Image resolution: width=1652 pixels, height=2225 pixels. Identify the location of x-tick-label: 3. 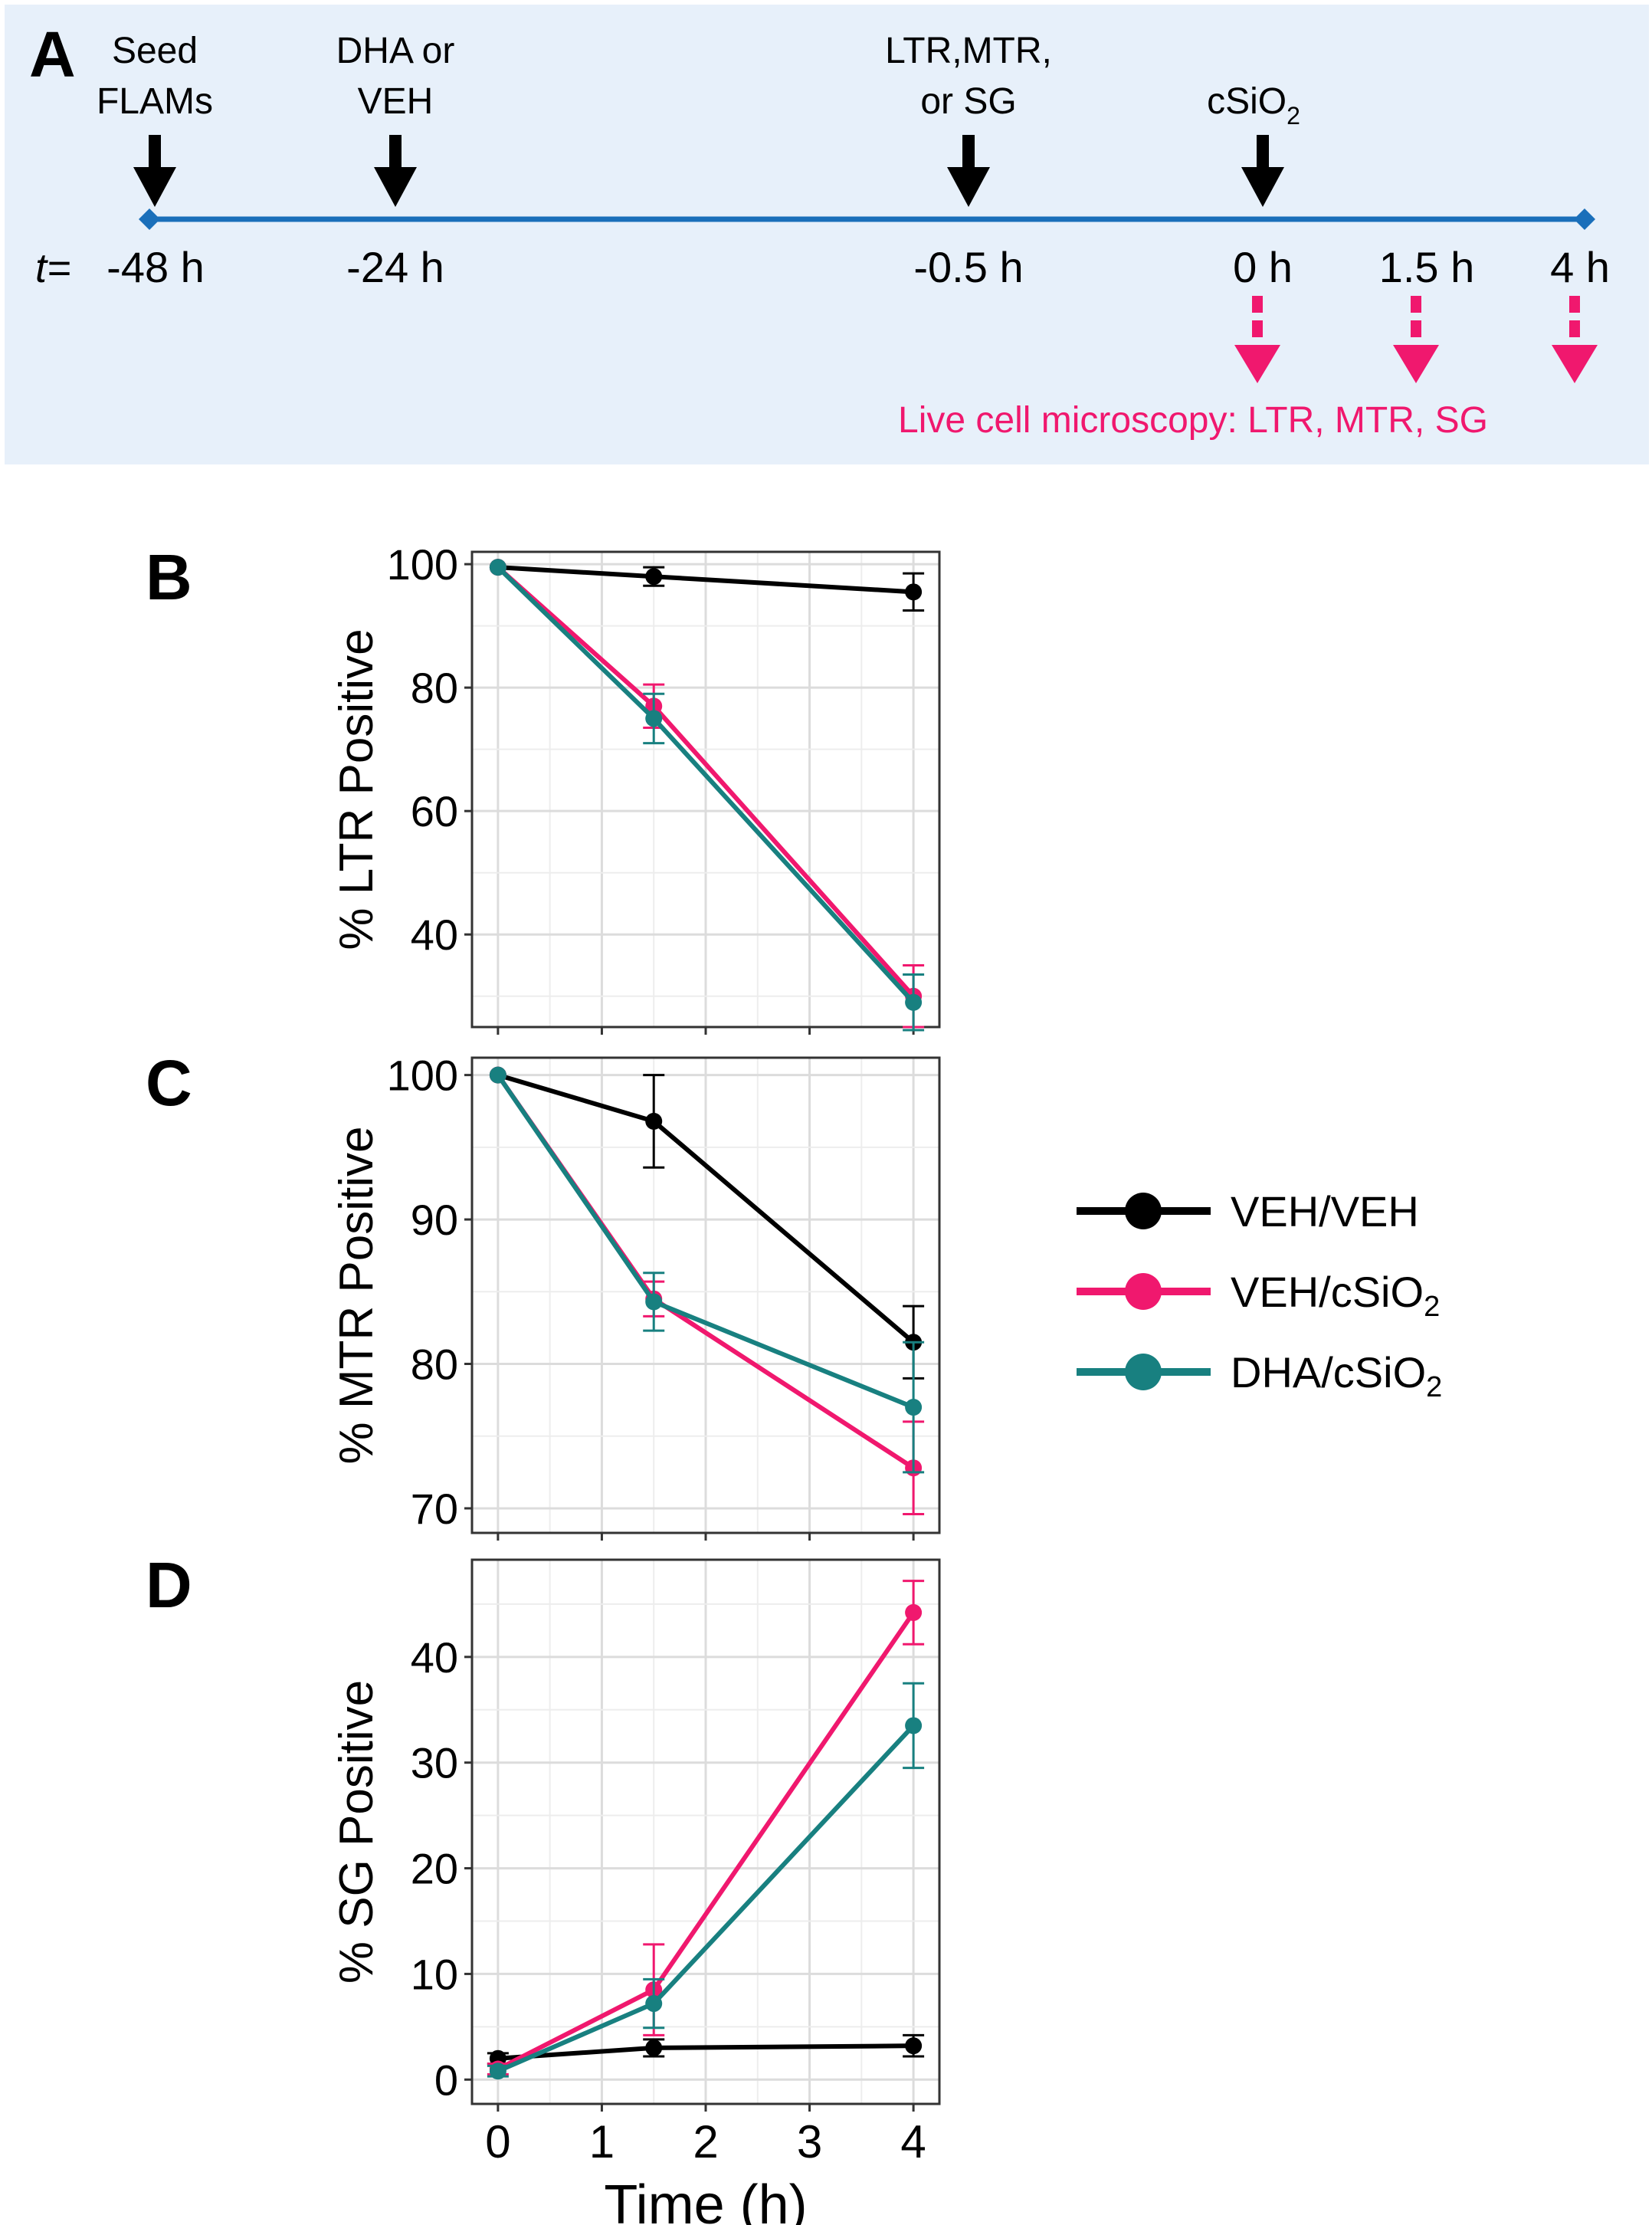
(810, 2142).